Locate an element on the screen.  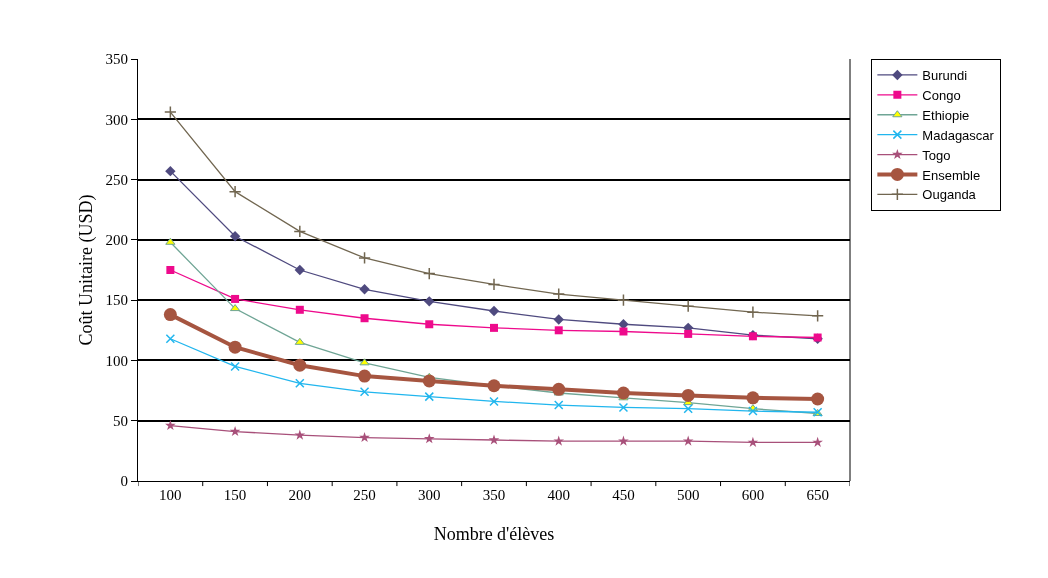
x-tick-label: 600 is located at coordinates (753, 495).